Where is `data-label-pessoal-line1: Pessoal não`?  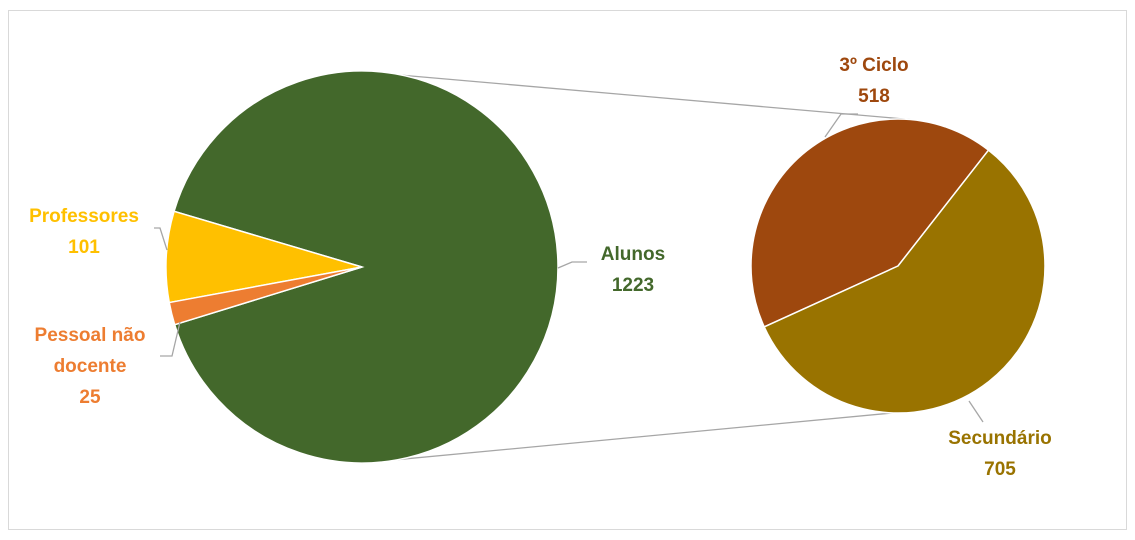 data-label-pessoal-line1: Pessoal não is located at coordinates (90, 335).